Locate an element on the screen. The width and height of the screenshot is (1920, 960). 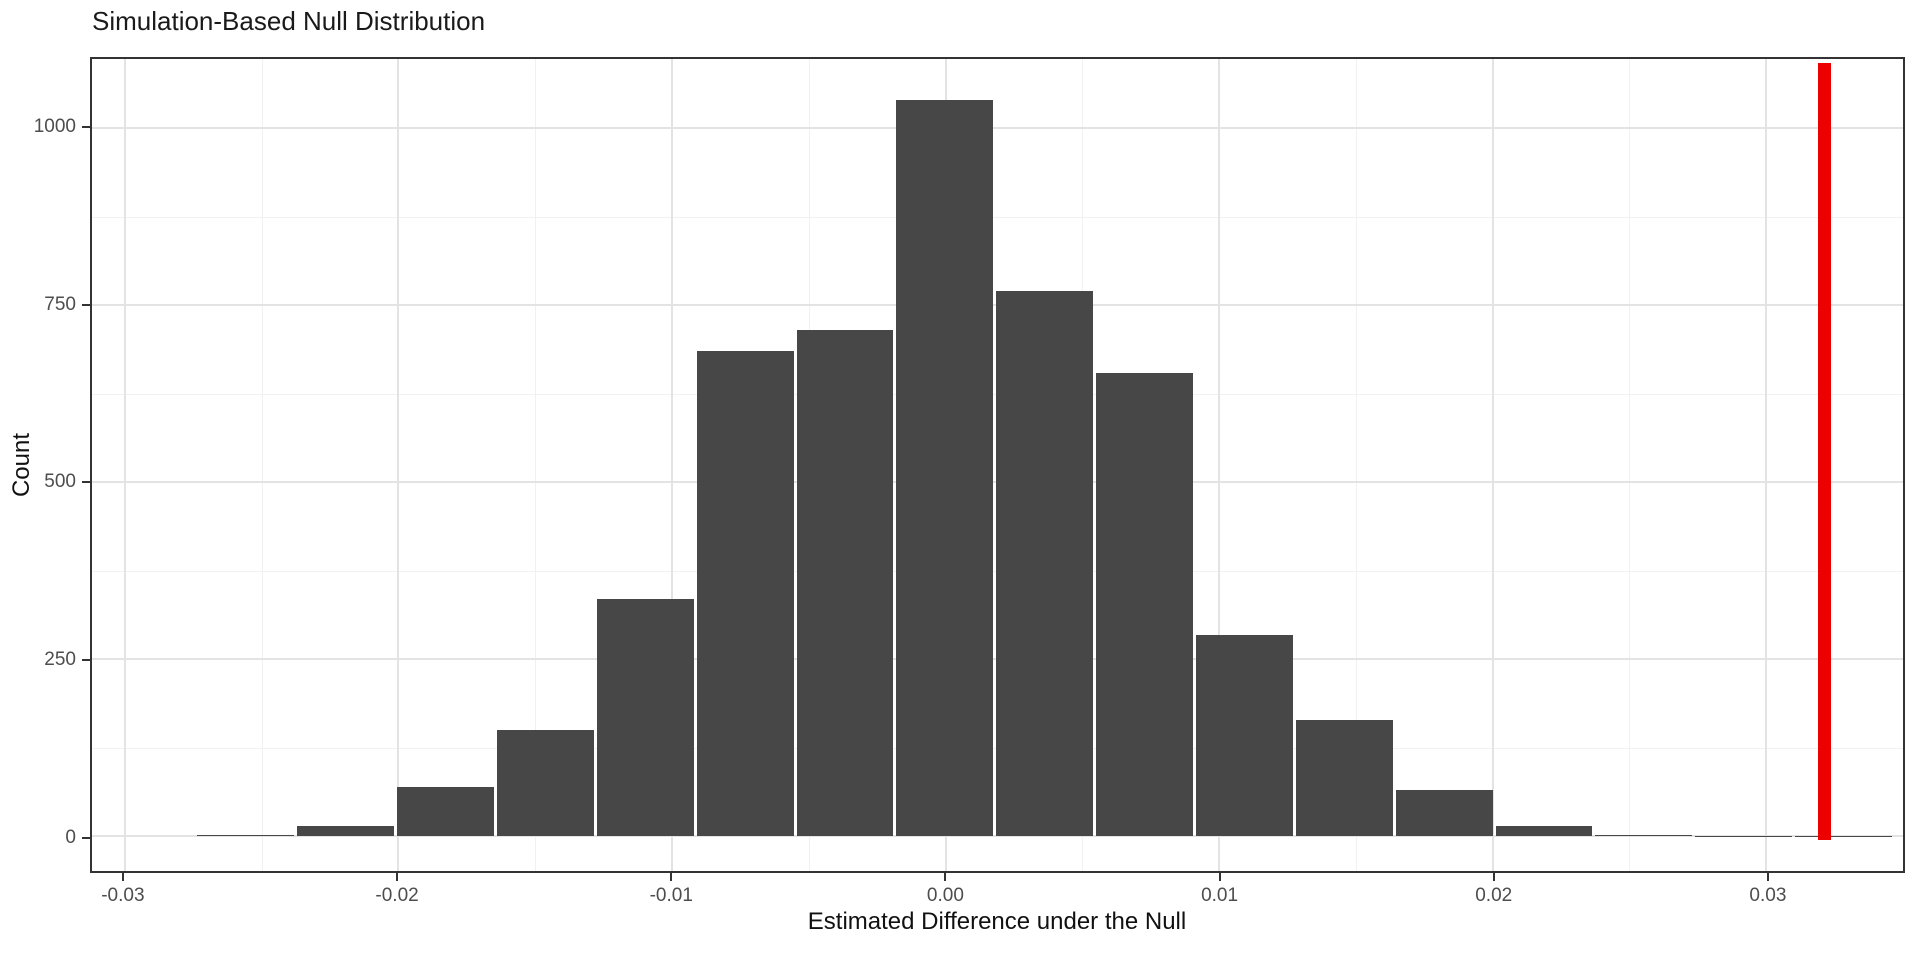
y-tick-label: 250 is located at coordinates (60, 660).